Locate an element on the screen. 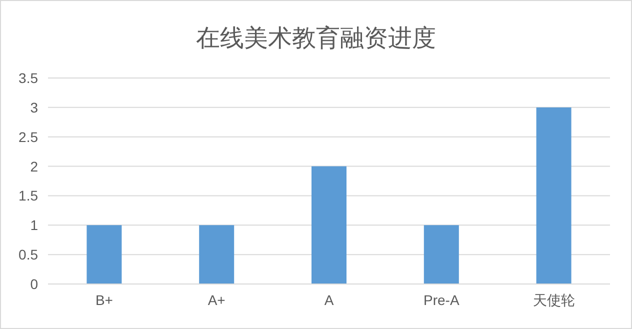 This screenshot has height=329, width=632. x-tick-label: B+ is located at coordinates (104, 300).